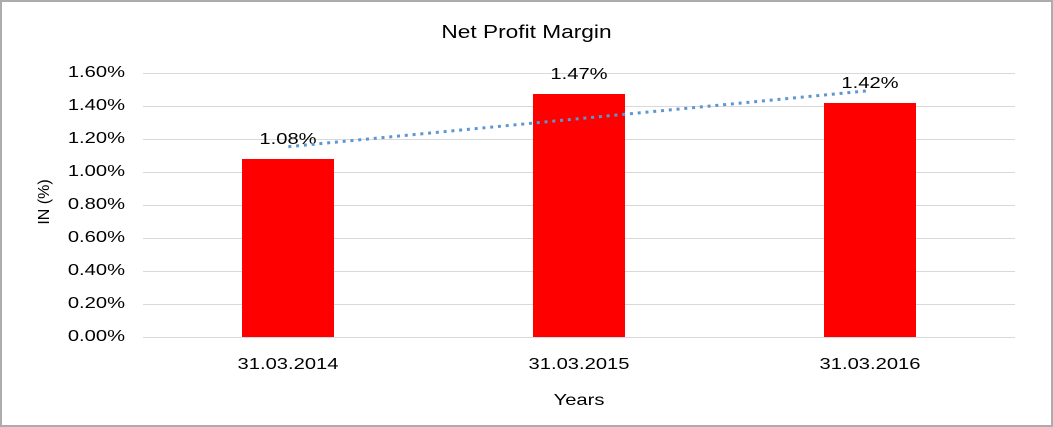 This screenshot has width=1053, height=427. I want to click on bar-value-label: 1.08%, so click(288, 139).